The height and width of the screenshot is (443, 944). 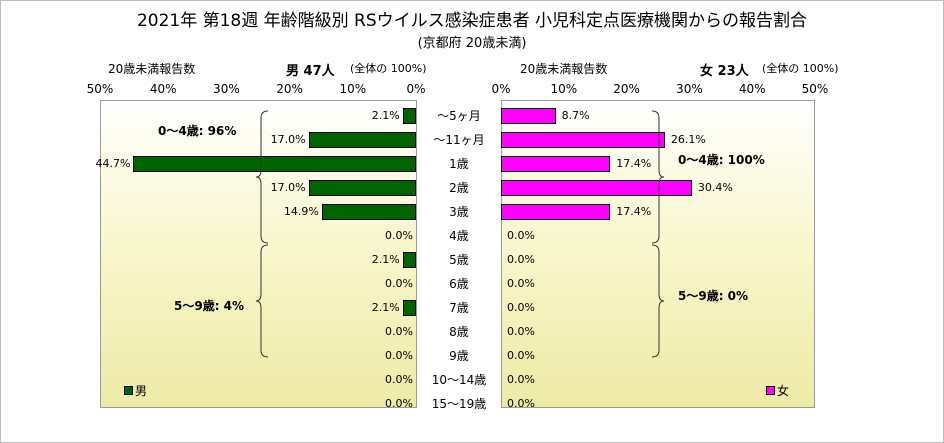 What do you see at coordinates (388, 68) in the screenshot?
I see `male-share: (全体の 100%)` at bounding box center [388, 68].